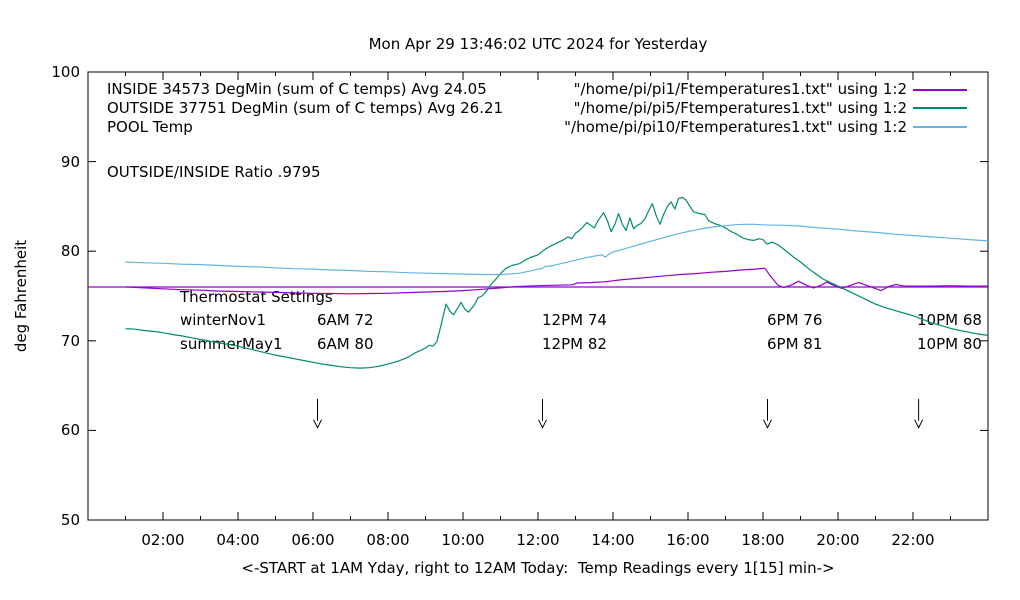  Describe the element at coordinates (949, 344) in the screenshot. I see `thermostat-summer-10pm: 10PM 80` at that location.